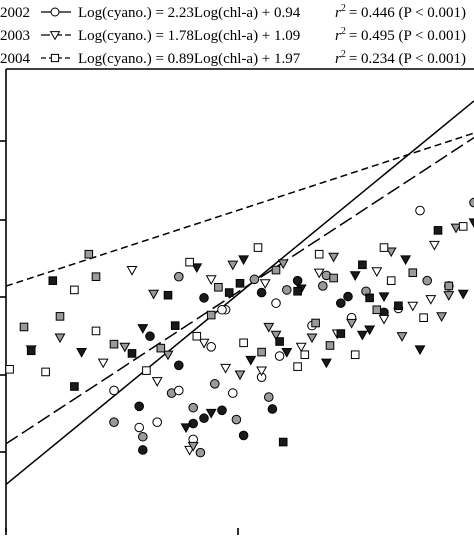 This screenshot has width=474, height=540. I want to click on legend-equation: Log(cyano.) = 1.78Log(chl-a) + 1.09, so click(189, 36).